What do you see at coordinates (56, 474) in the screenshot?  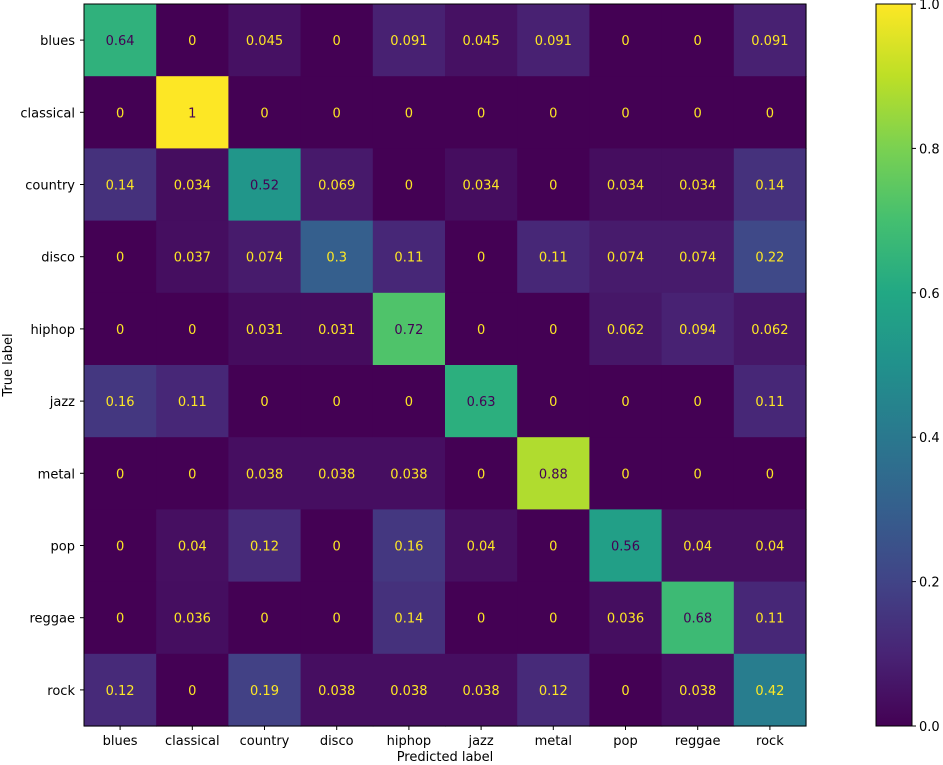 I see `y-tick-label: metal` at bounding box center [56, 474].